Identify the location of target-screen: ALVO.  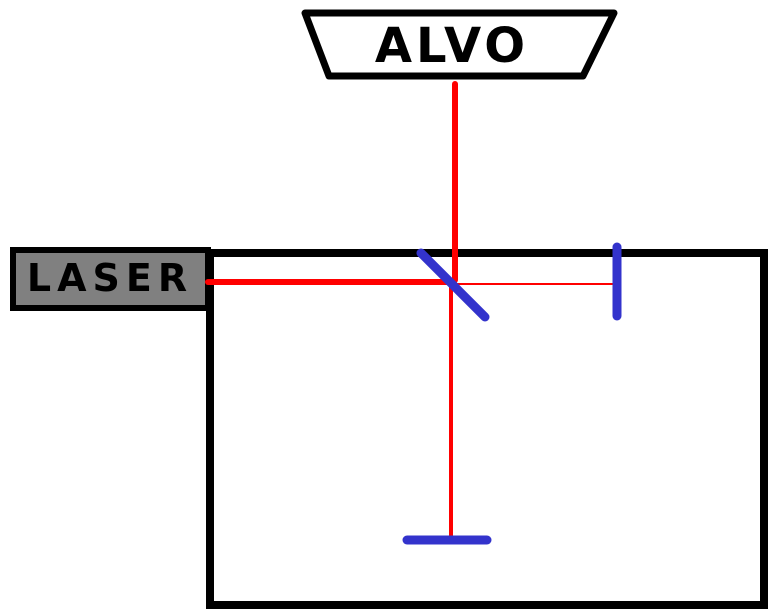
(459, 44).